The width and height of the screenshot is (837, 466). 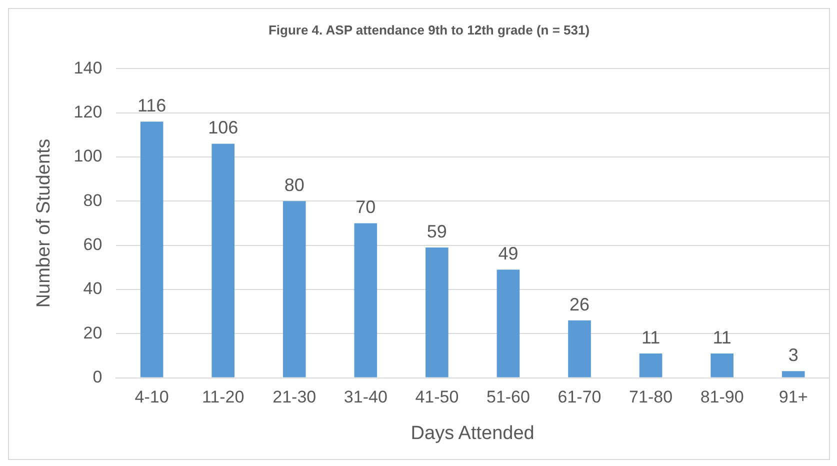 What do you see at coordinates (223, 128) in the screenshot?
I see `data-label: 106` at bounding box center [223, 128].